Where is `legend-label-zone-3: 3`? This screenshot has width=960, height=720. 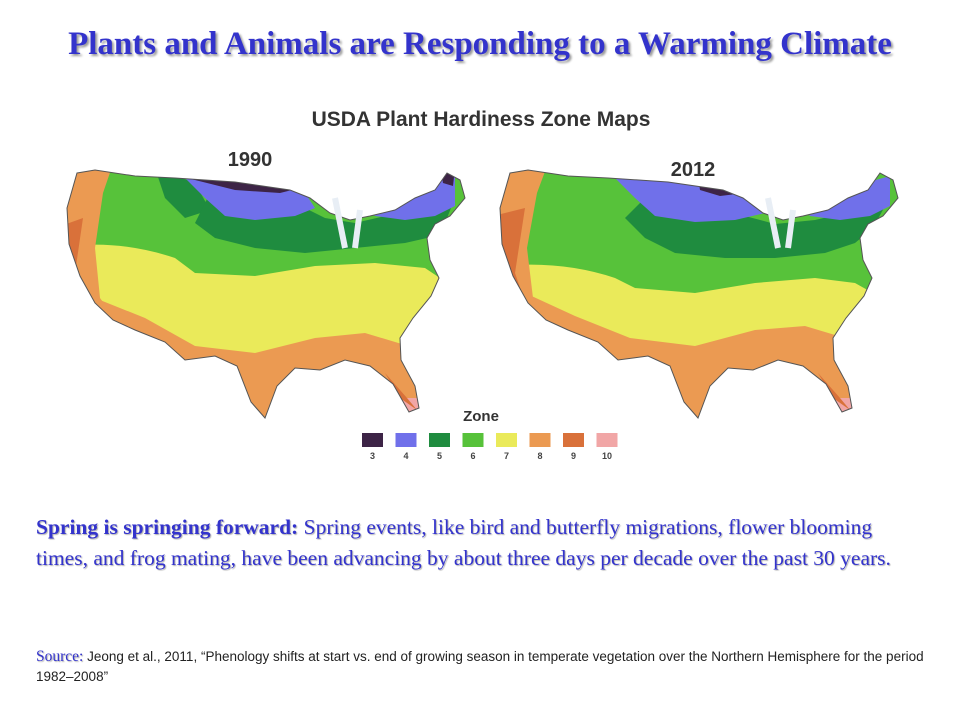 legend-label-zone-3: 3 is located at coordinates (372, 456).